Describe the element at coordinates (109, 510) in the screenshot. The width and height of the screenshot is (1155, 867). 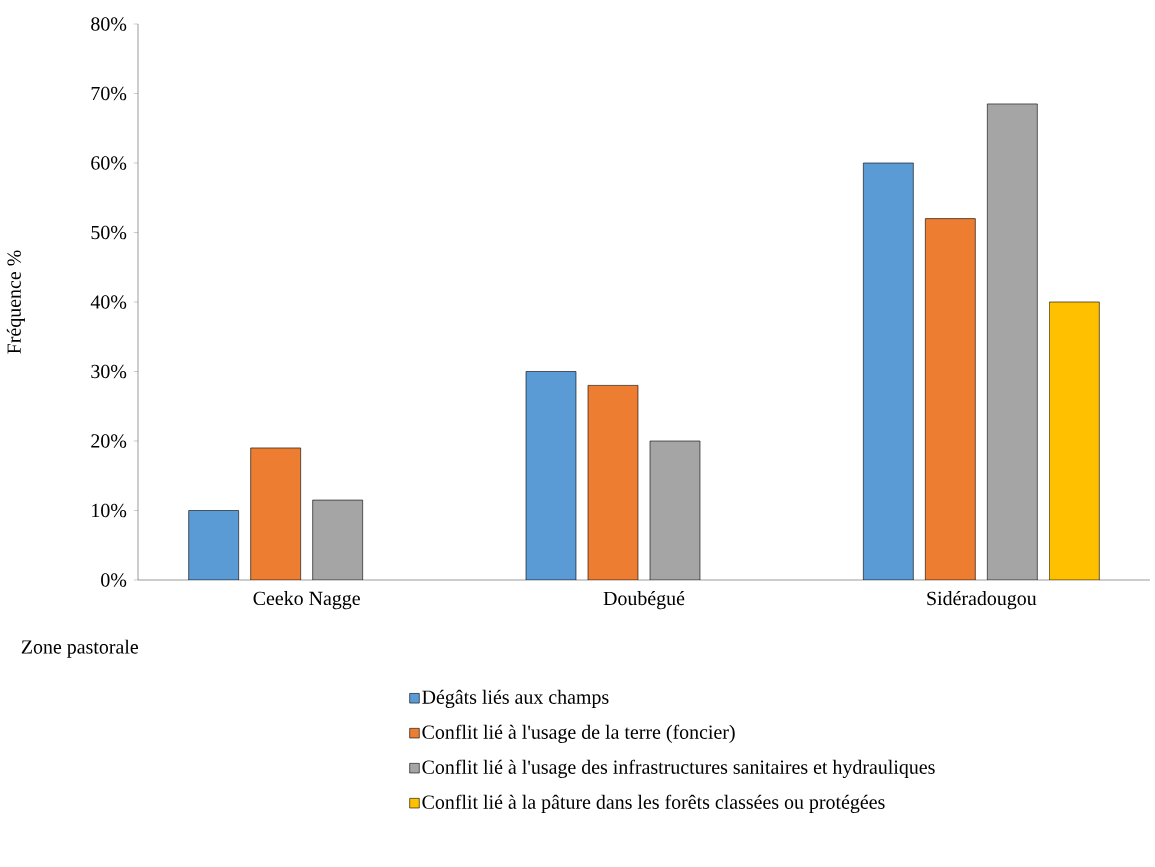
I see `y-tick-label: 10%` at that location.